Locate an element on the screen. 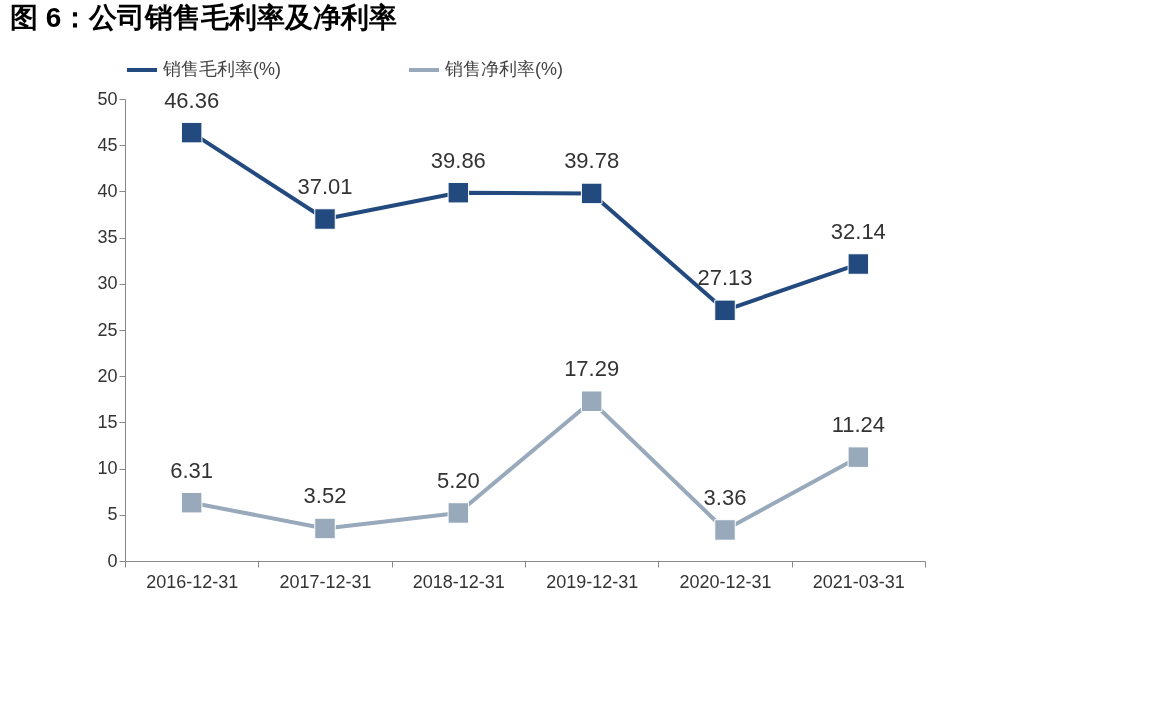  data-label: 27.13 is located at coordinates (725, 278).